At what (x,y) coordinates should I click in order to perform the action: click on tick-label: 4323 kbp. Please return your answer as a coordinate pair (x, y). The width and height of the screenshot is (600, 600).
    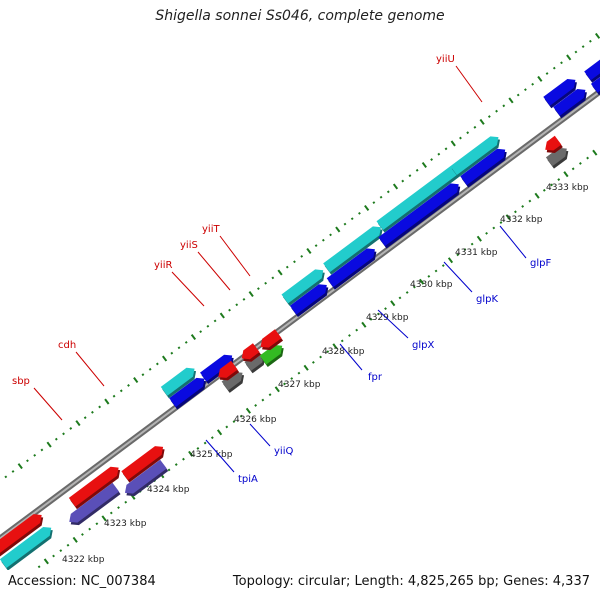
    Looking at the image, I should click on (125, 524).